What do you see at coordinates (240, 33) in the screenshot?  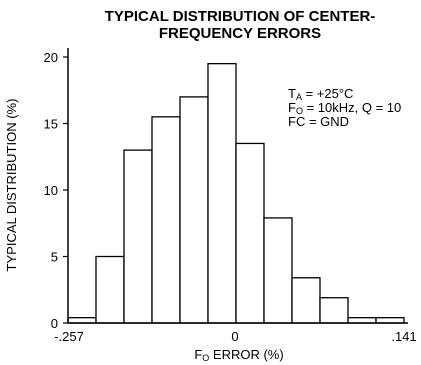 I see `chart-title-line-2: FREQUENCY ERRORS` at bounding box center [240, 33].